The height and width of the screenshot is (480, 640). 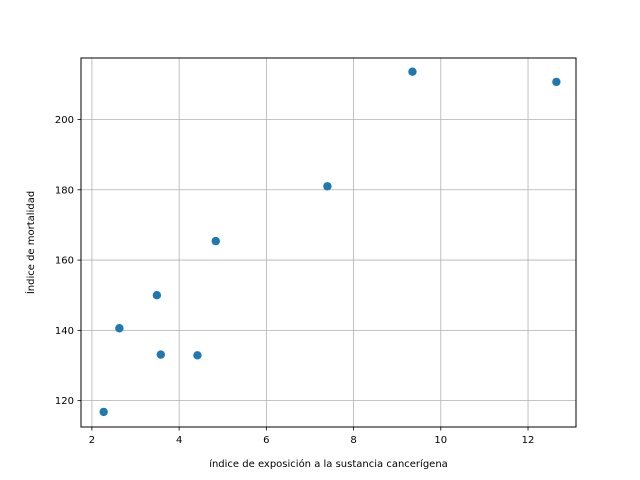 What do you see at coordinates (64, 331) in the screenshot?
I see `y-tick-label: 140` at bounding box center [64, 331].